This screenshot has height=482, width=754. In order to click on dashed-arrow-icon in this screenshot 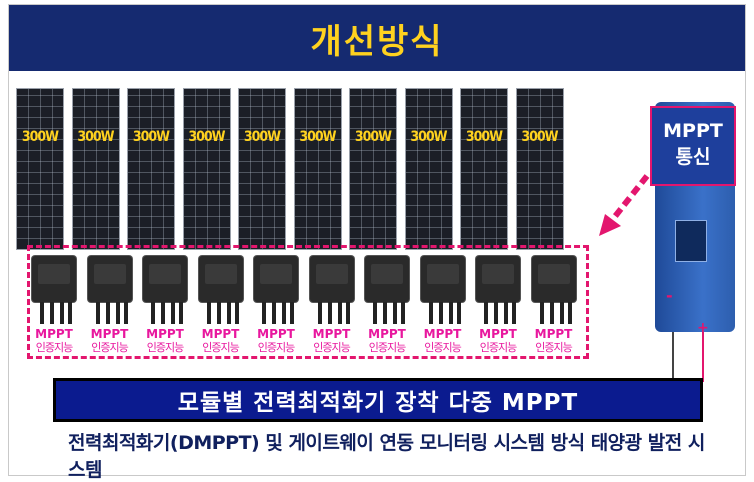, I will do `click(624, 205)`.